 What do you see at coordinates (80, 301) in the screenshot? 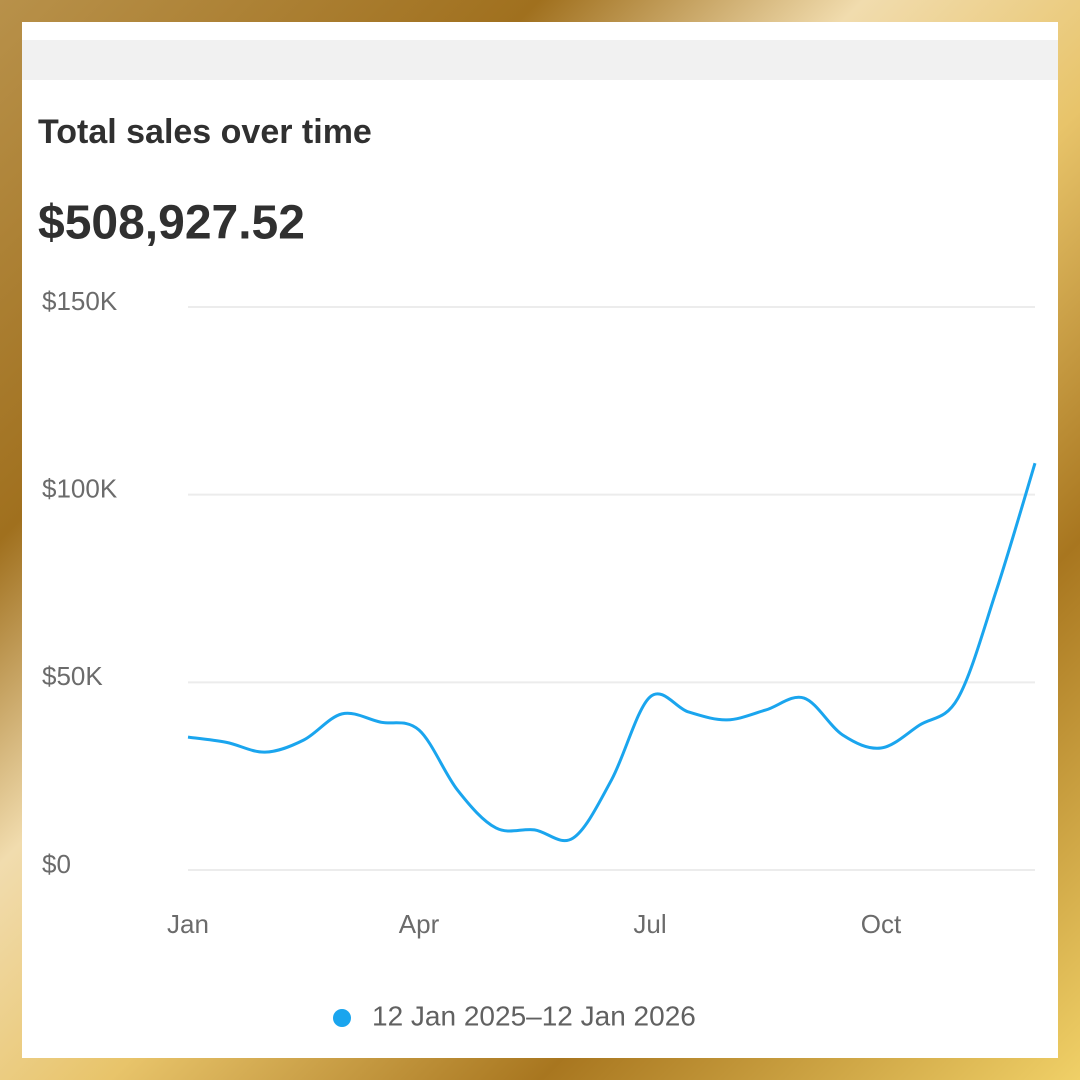
I see `y-tick-label: $150K` at bounding box center [80, 301].